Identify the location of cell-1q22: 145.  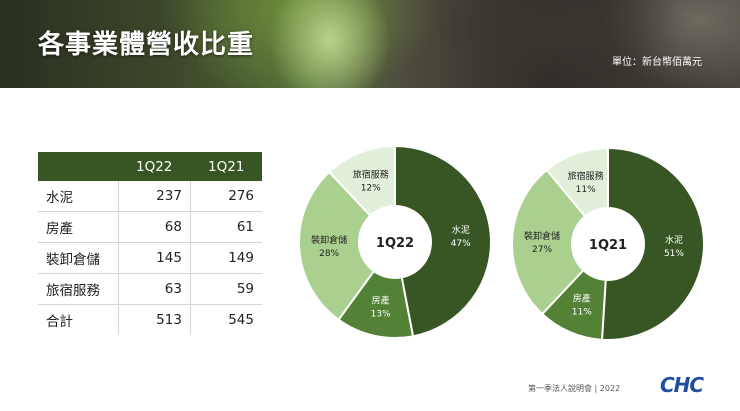
(154, 258).